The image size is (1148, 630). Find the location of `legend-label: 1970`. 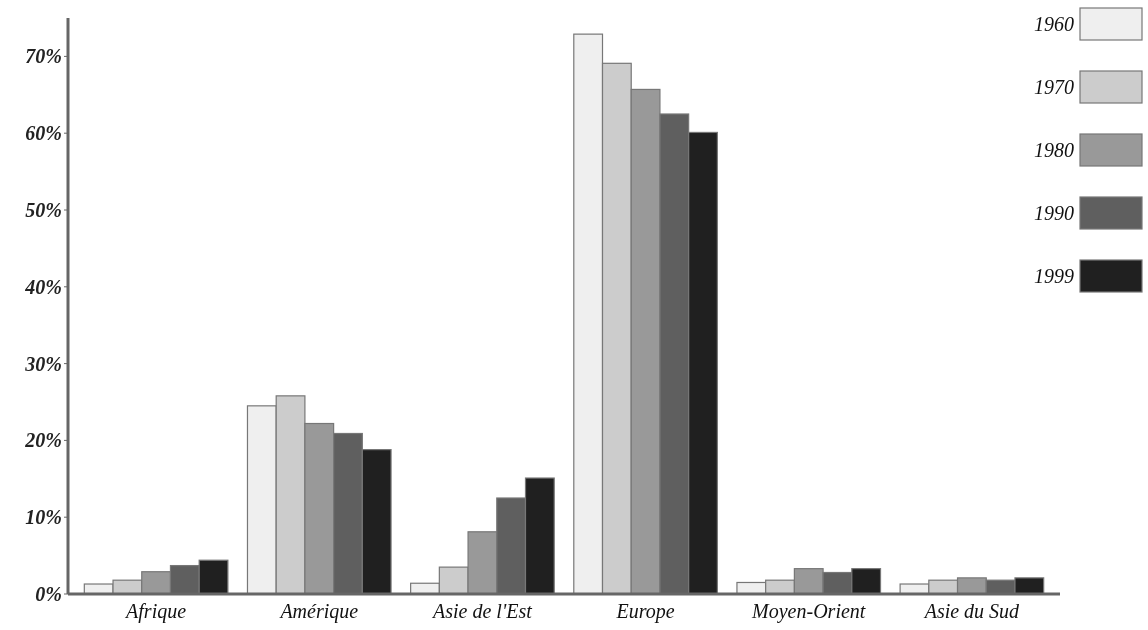

legend-label: 1970 is located at coordinates (1054, 87).